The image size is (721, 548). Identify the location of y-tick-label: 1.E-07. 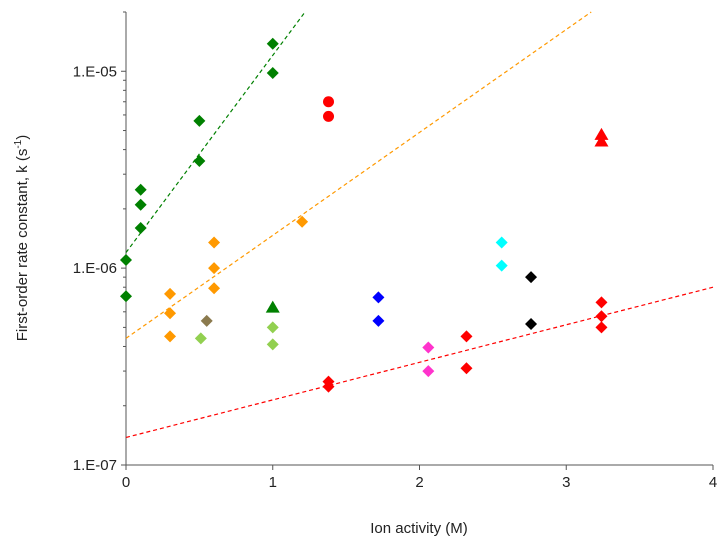
(95, 465).